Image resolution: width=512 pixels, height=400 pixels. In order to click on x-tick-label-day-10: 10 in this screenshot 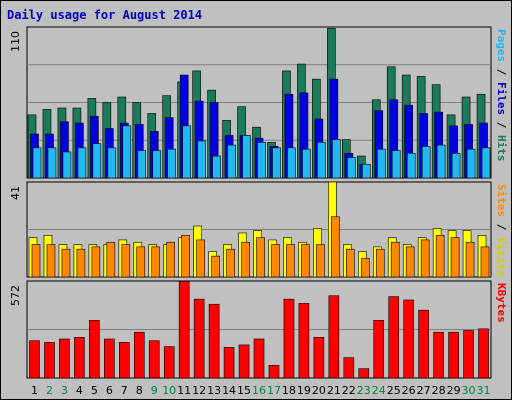, I will do `click(169, 390)`.